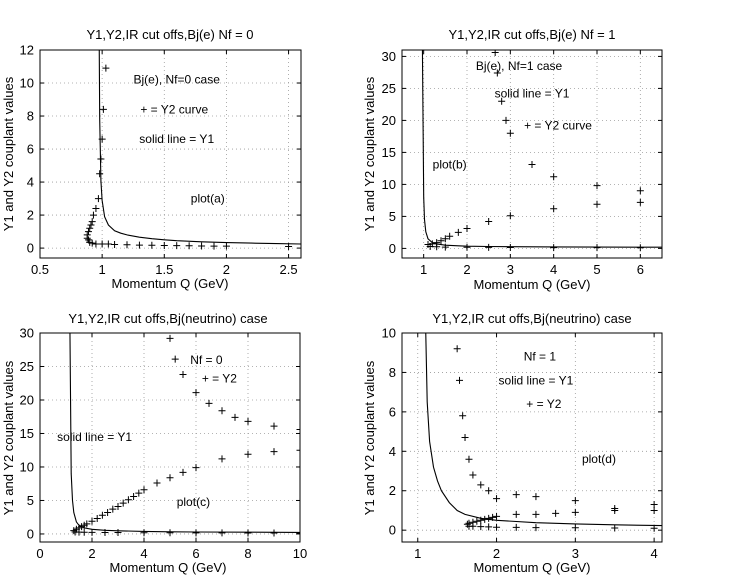  Describe the element at coordinates (27, 333) in the screenshot. I see `plot-c-ytick-label-6: 30` at that location.